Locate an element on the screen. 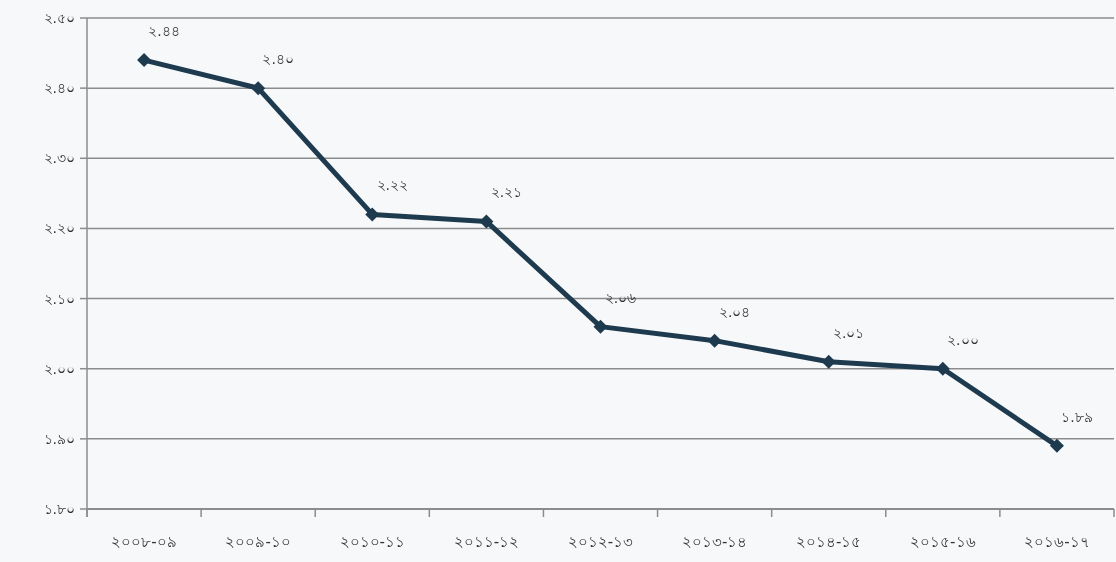  x-tick-label: ২০১০-১১ is located at coordinates (372, 542).